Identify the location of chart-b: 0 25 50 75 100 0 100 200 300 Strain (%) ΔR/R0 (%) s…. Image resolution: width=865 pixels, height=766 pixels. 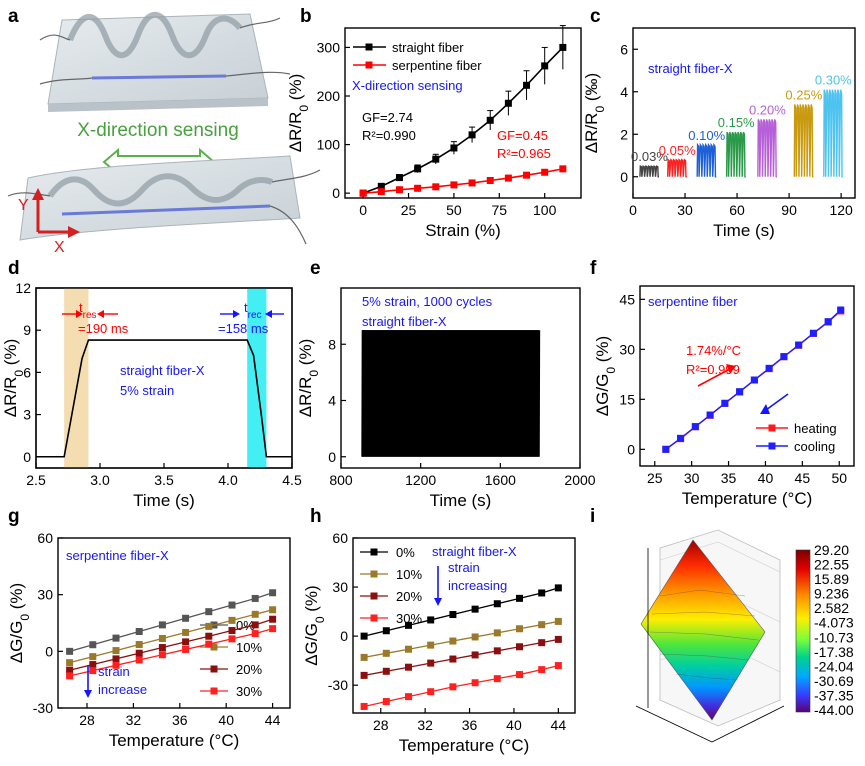
(434, 132).